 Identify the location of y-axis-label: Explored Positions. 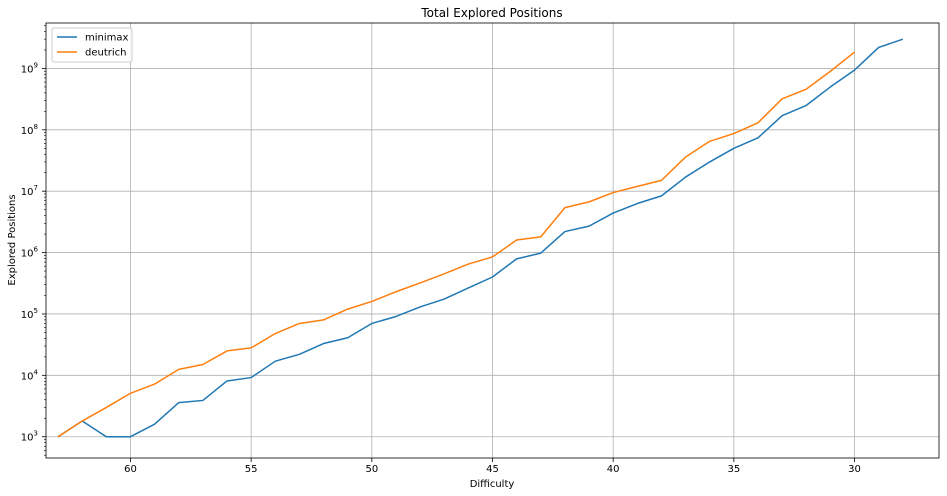
(12, 239).